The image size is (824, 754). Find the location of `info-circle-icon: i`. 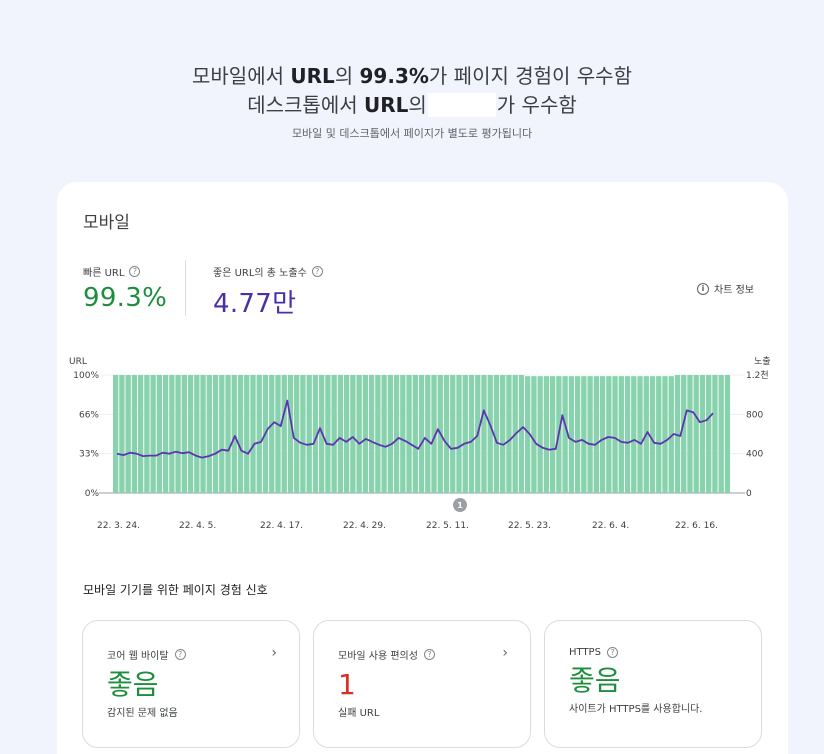

info-circle-icon: i is located at coordinates (703, 288).